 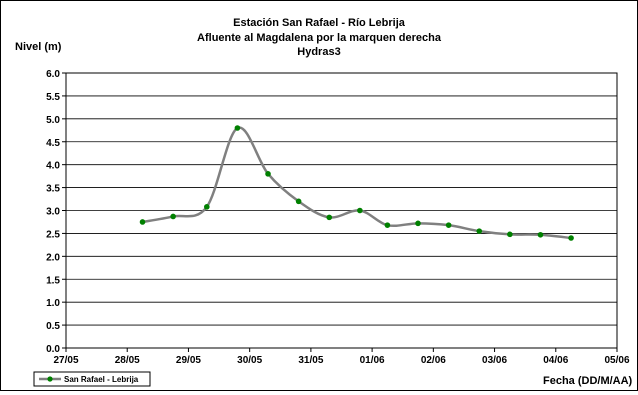 I want to click on x-tick-label: 30/05, so click(x=249, y=360).